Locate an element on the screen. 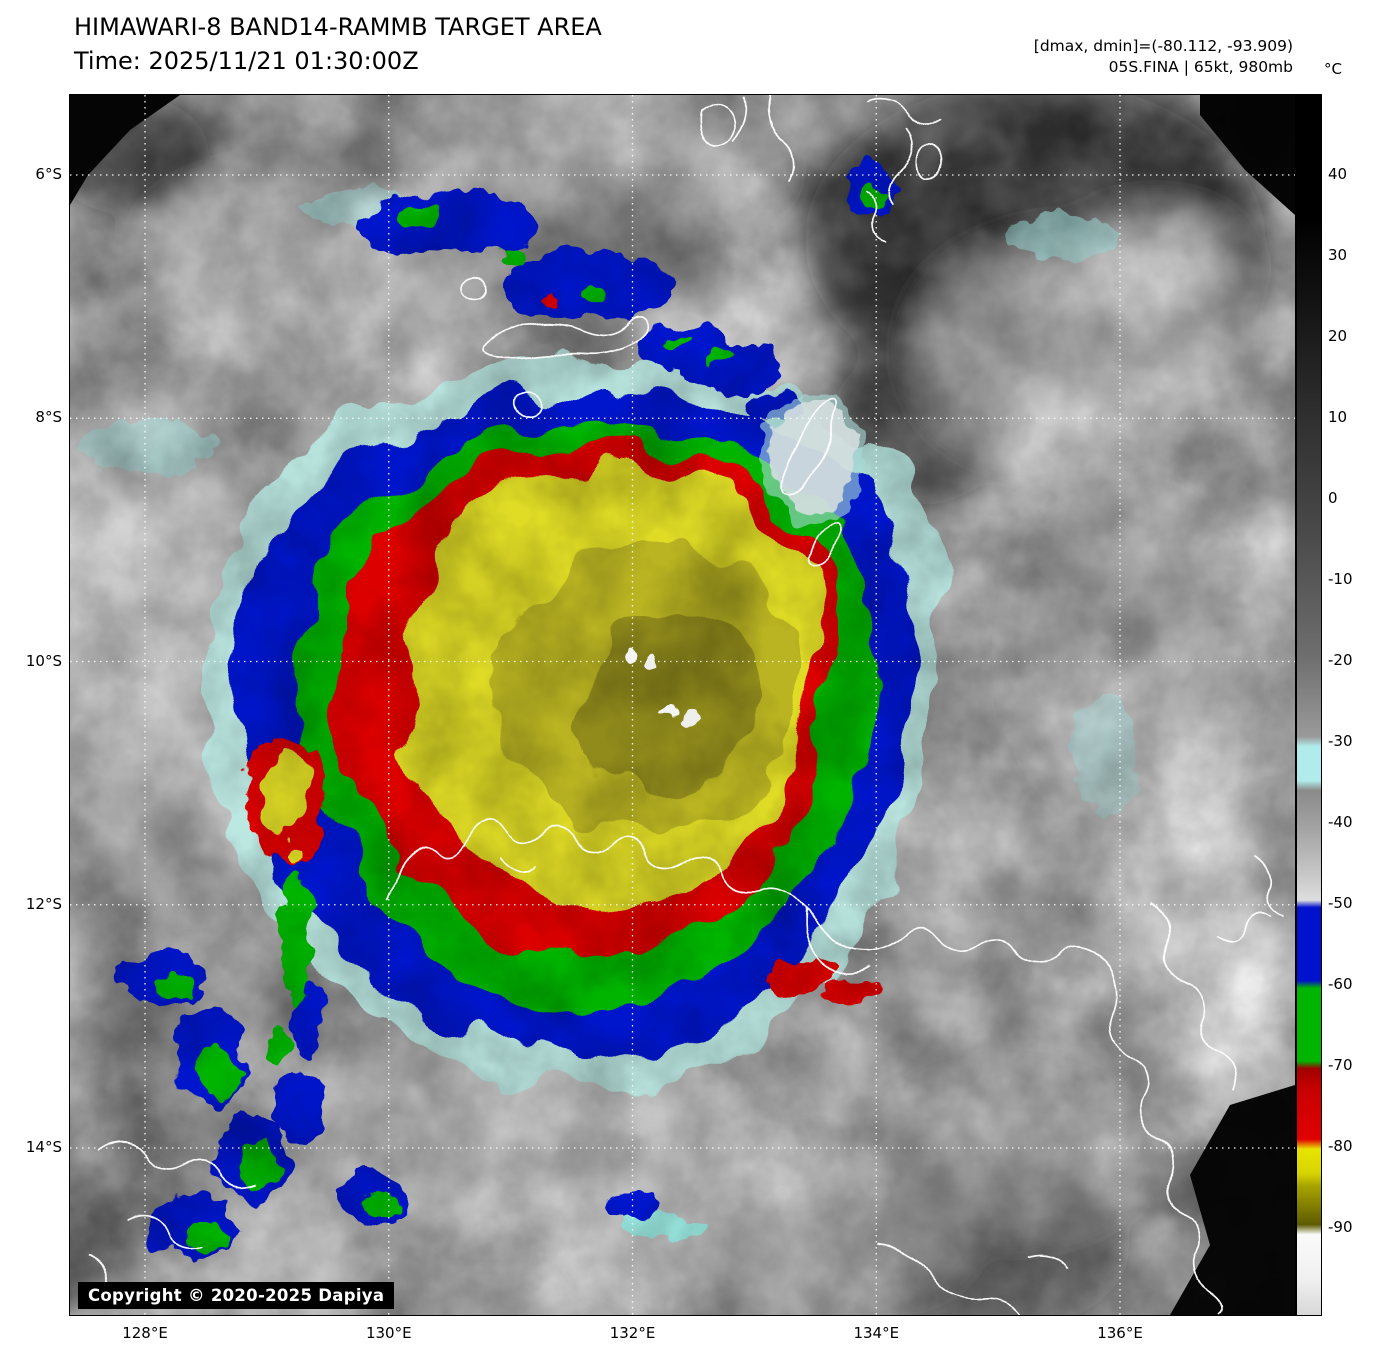  timestamp: Time: 2025/11/21 01:30:00Z is located at coordinates (246, 61).